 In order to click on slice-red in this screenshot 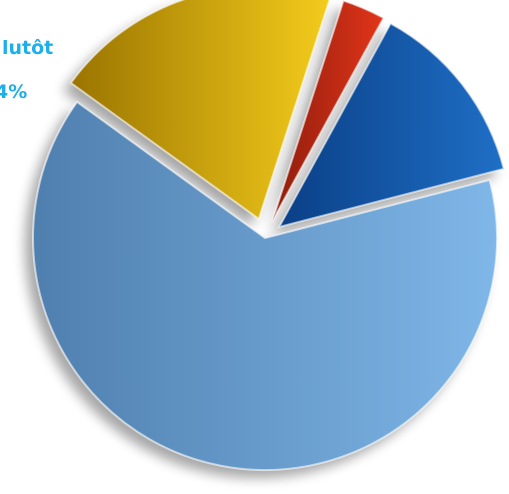, I will do `click(328, 111)`.